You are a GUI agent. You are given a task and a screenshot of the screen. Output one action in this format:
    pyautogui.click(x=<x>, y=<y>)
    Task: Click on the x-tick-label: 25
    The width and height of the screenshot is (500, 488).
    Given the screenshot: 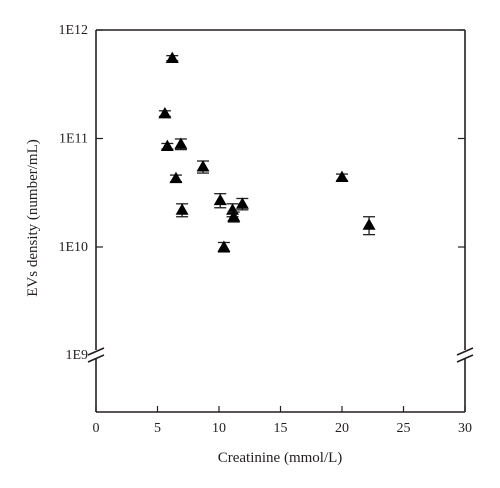 What is the action you would take?
    pyautogui.click(x=404, y=428)
    